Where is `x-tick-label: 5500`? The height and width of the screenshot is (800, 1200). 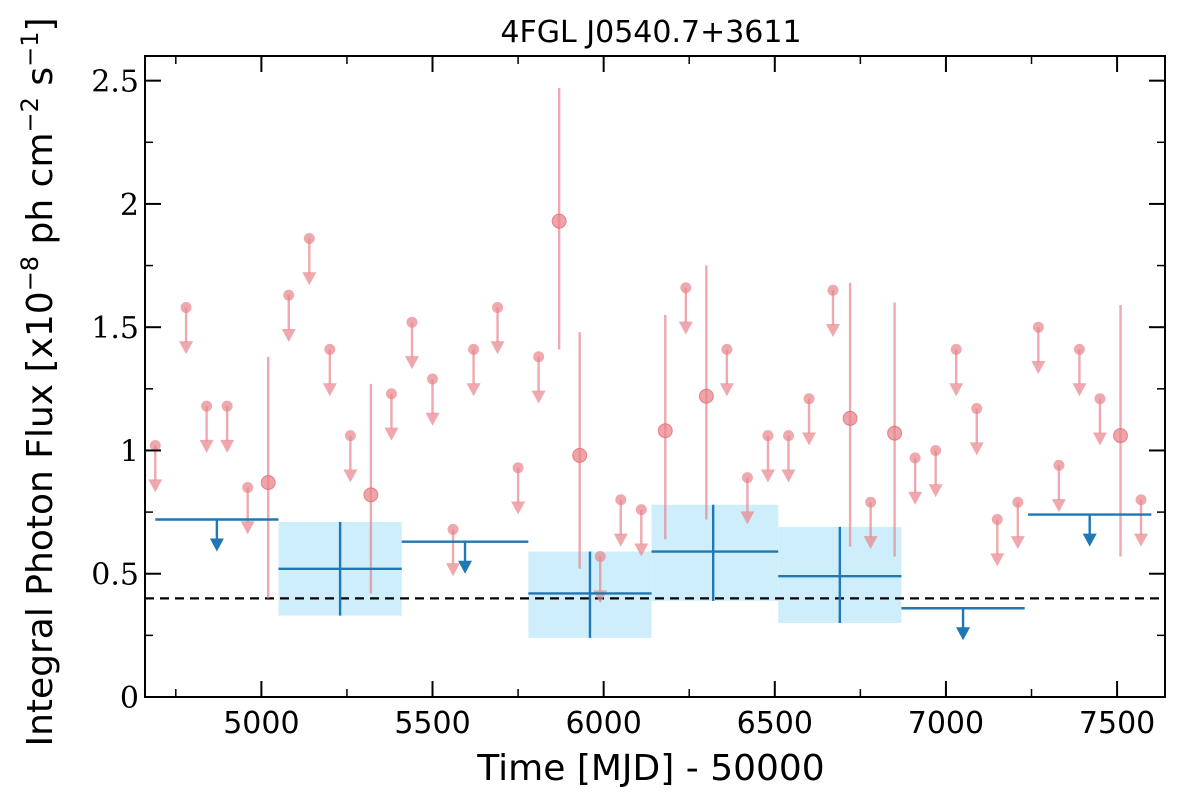
x-tick-label: 5500 is located at coordinates (432, 723).